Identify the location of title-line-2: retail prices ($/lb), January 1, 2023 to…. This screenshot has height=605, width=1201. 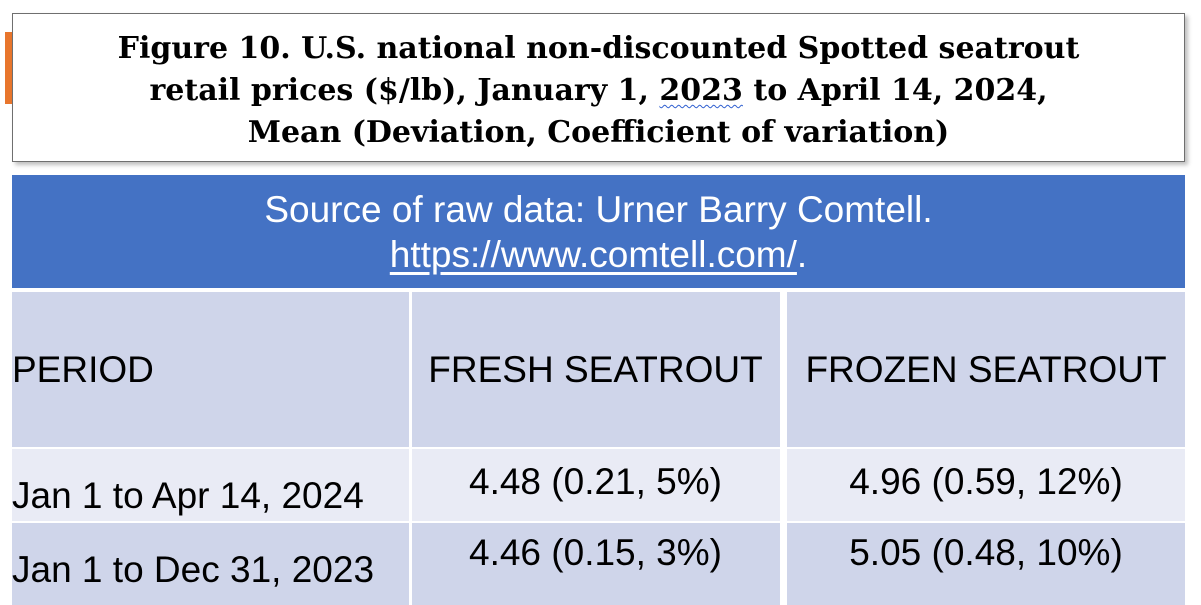
(598, 91).